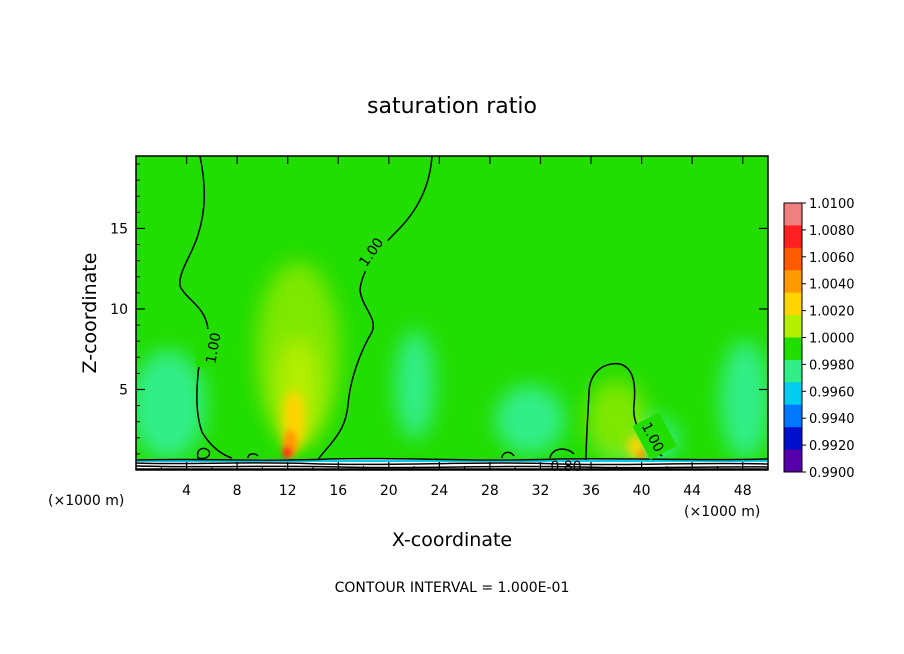  What do you see at coordinates (832, 231) in the screenshot?
I see `colorbar-label: 1.0080` at bounding box center [832, 231].